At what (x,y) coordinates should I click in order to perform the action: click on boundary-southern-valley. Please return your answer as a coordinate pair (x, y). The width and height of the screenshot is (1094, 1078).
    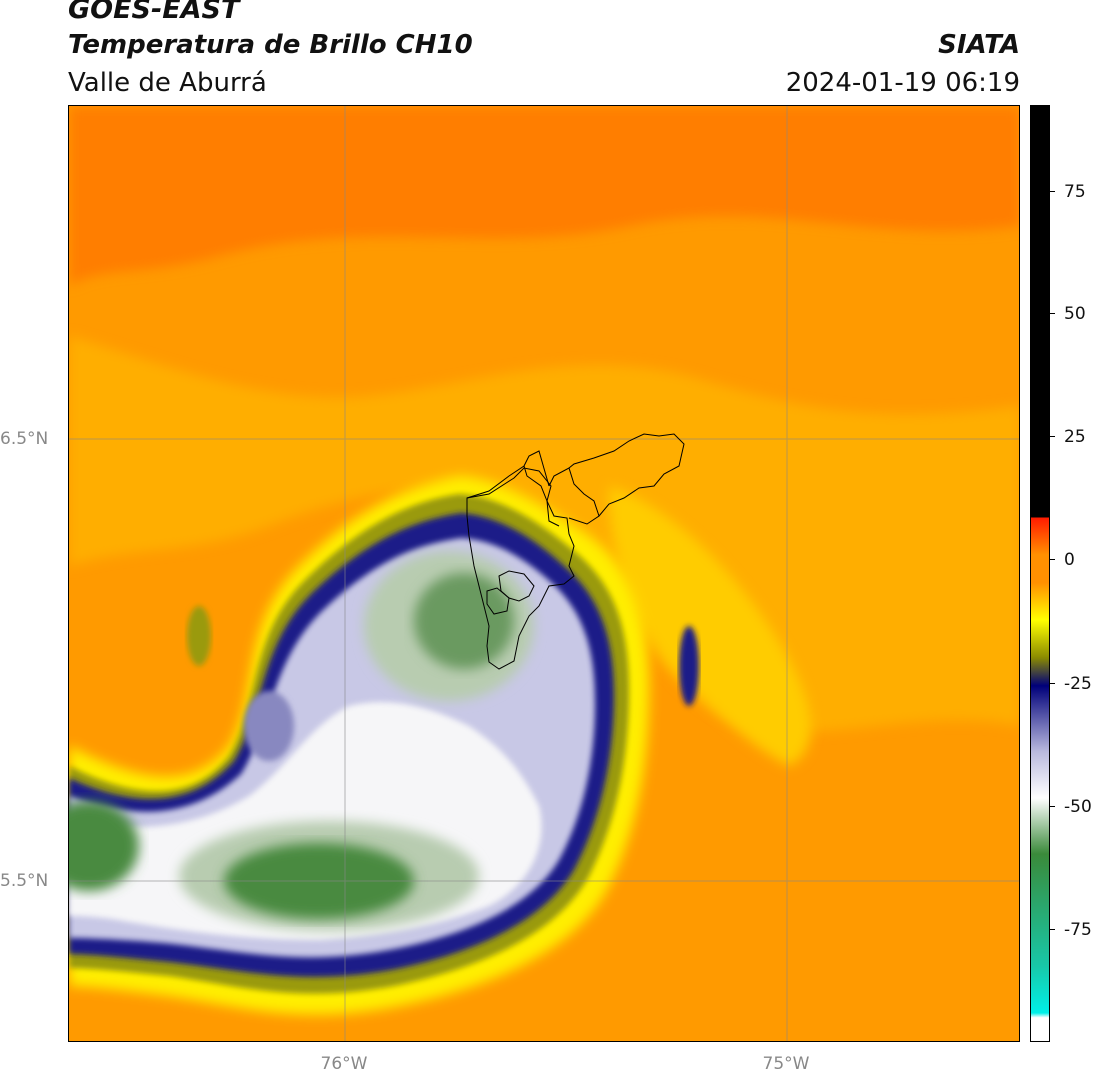
    Looking at the image, I should click on (520, 568).